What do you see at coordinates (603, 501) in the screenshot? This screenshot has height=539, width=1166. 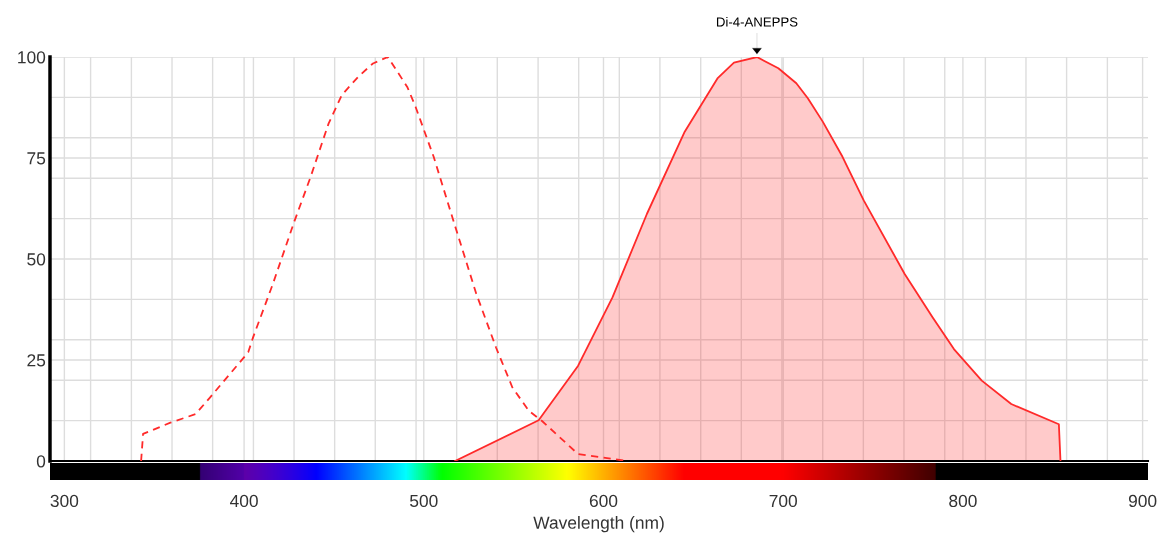 I see `x-tick-label: 600` at bounding box center [603, 501].